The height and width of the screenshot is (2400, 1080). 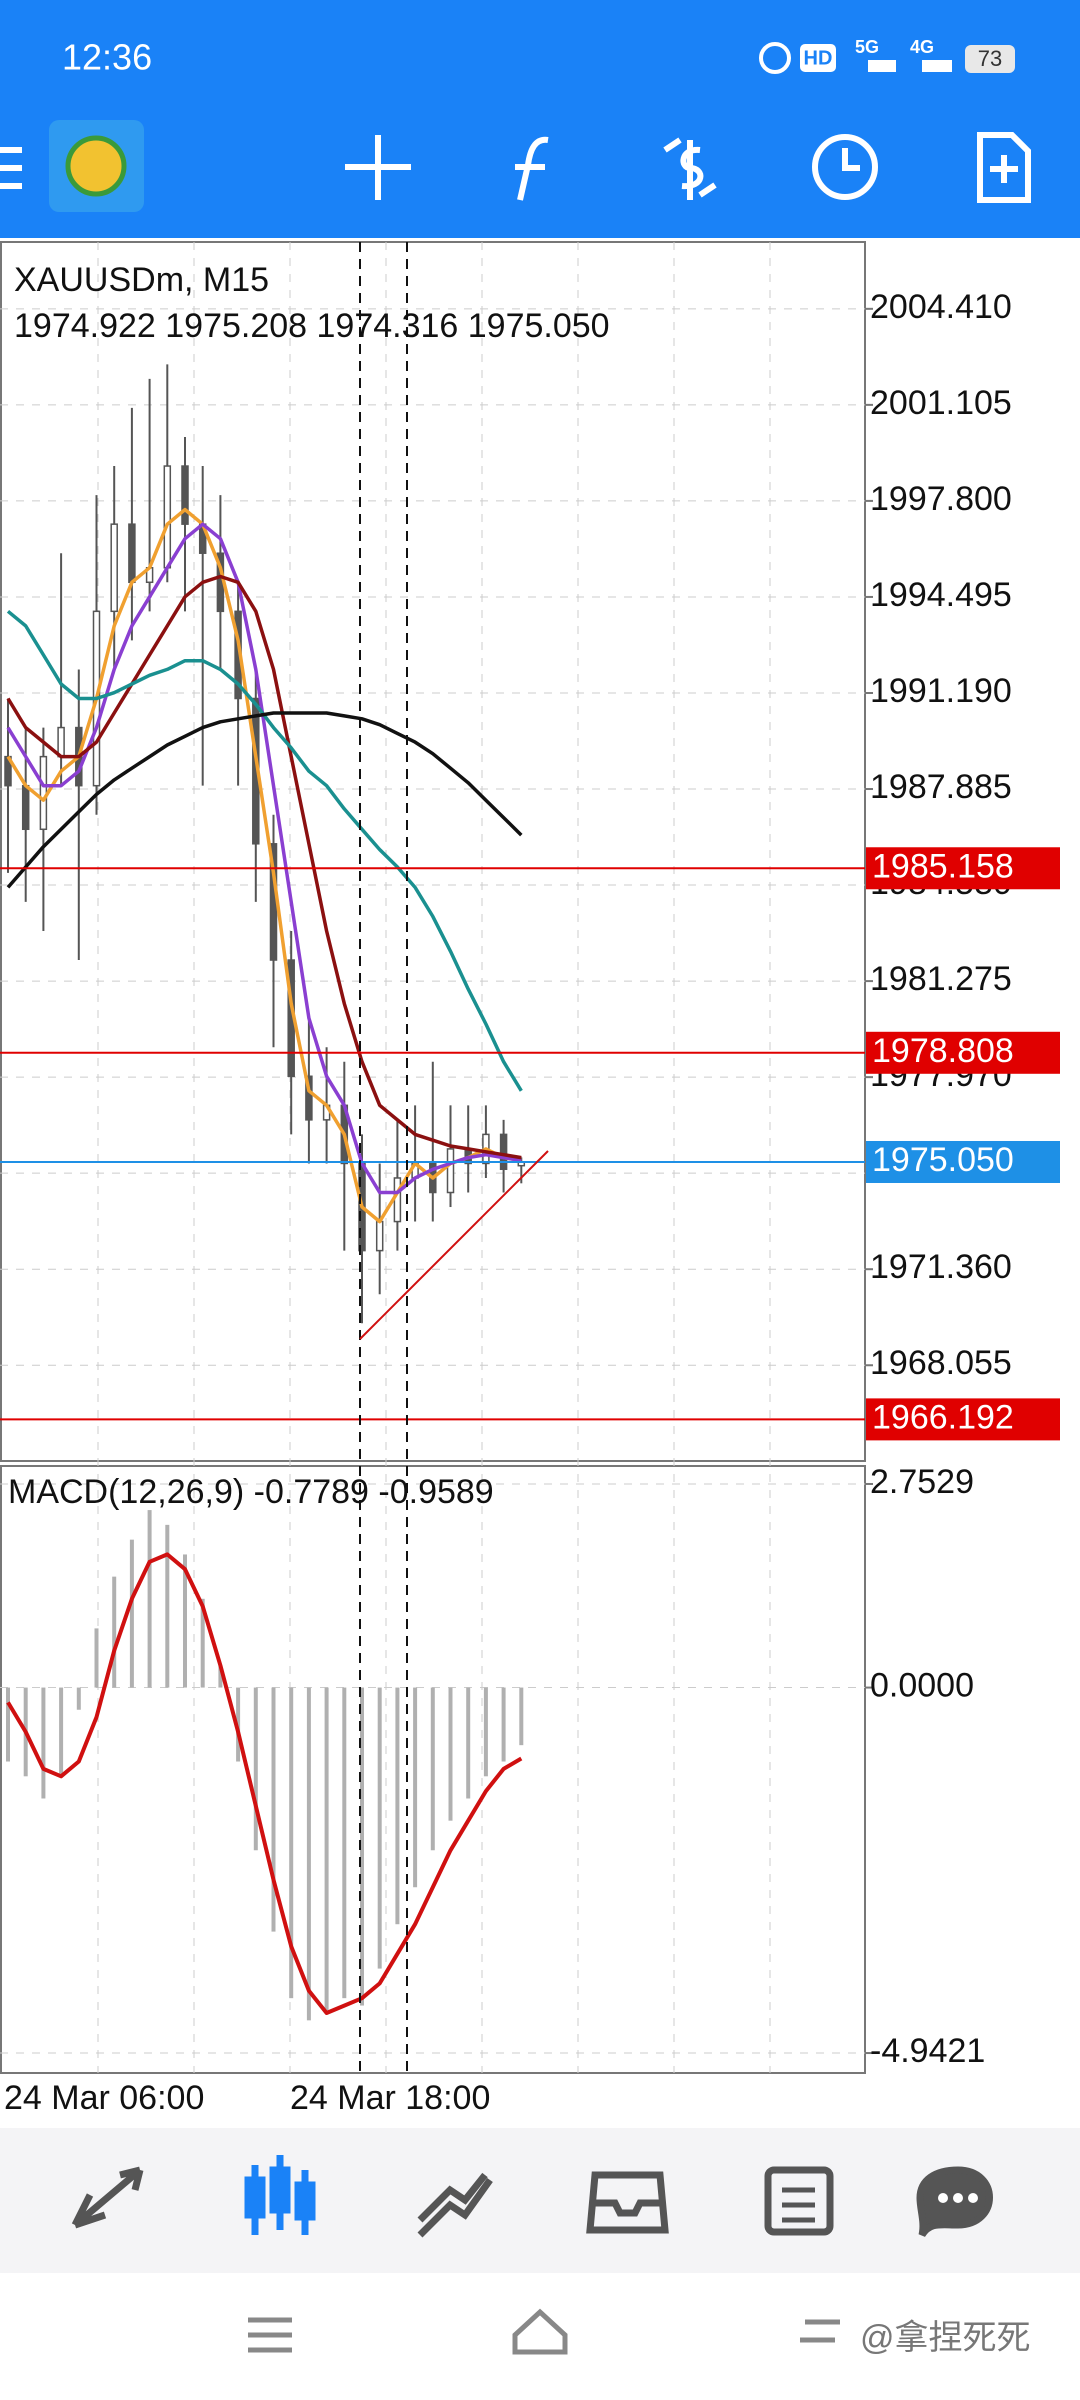 What do you see at coordinates (820, 2331) in the screenshot?
I see `nav-back` at bounding box center [820, 2331].